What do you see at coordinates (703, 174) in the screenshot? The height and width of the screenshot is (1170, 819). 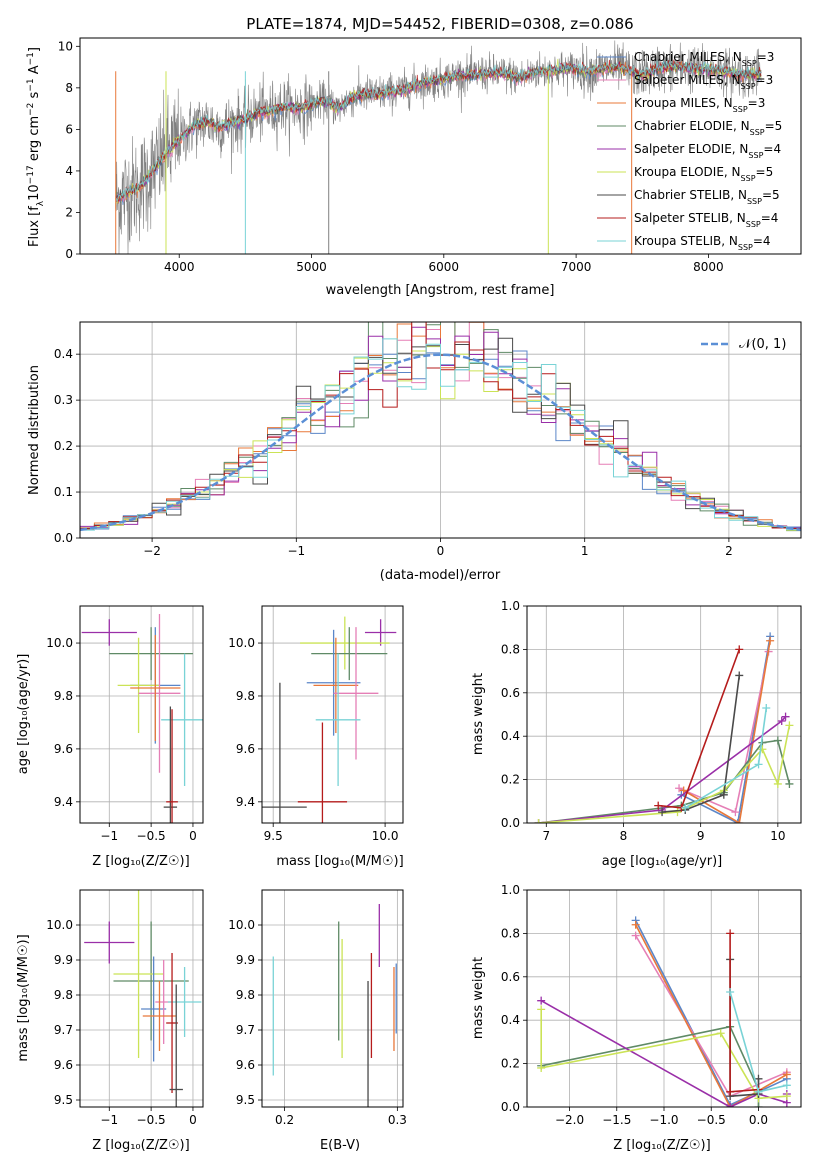 I see `legend-label-kroupa-elodie: Kroupa ELODIE, NSSP=5` at bounding box center [703, 174].